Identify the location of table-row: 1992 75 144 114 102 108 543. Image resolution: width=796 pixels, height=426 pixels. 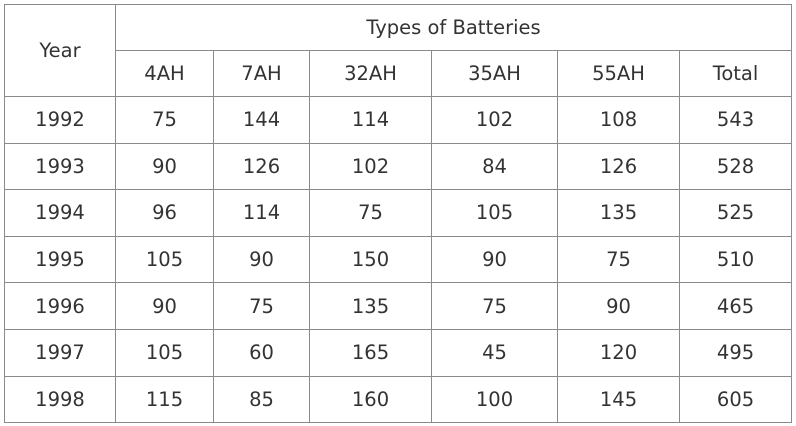
(398, 120).